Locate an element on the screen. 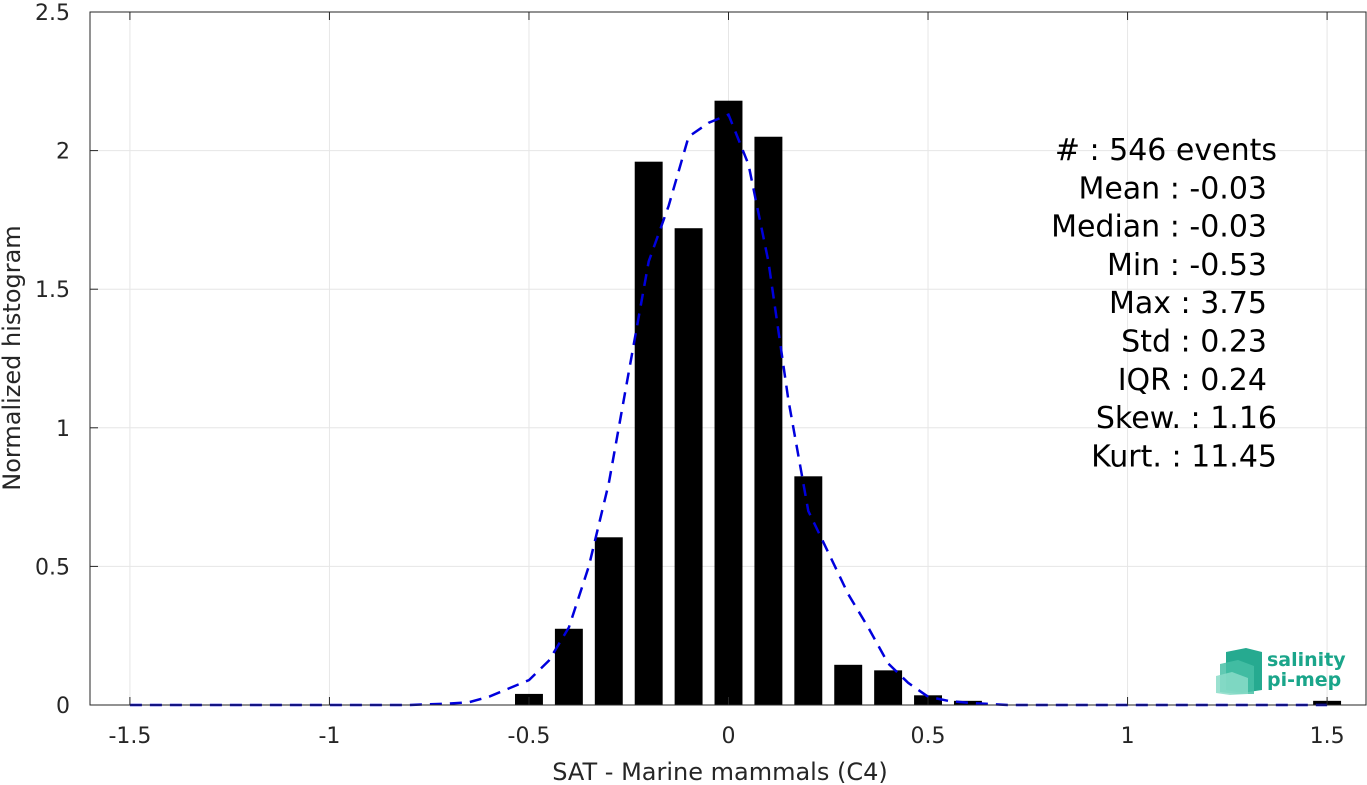 Image resolution: width=1367 pixels, height=785 pixels. x-tick-label: 1.5 is located at coordinates (1327, 736).